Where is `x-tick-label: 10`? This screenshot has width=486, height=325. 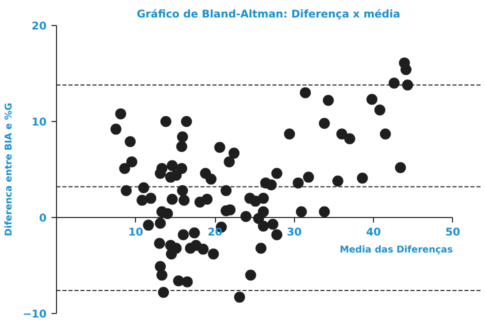
x-tick-label: 10 is located at coordinates (136, 232).